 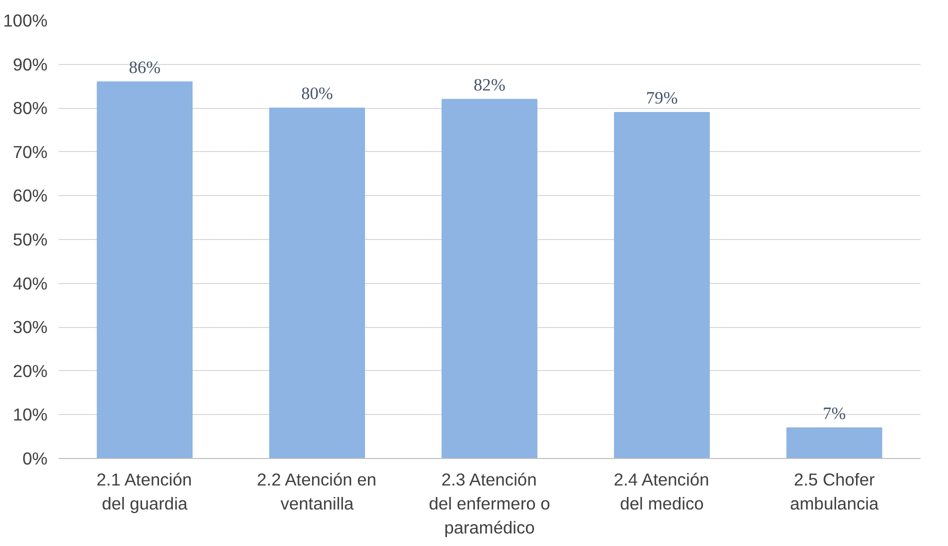 What do you see at coordinates (317, 94) in the screenshot?
I see `data-label: 80%` at bounding box center [317, 94].